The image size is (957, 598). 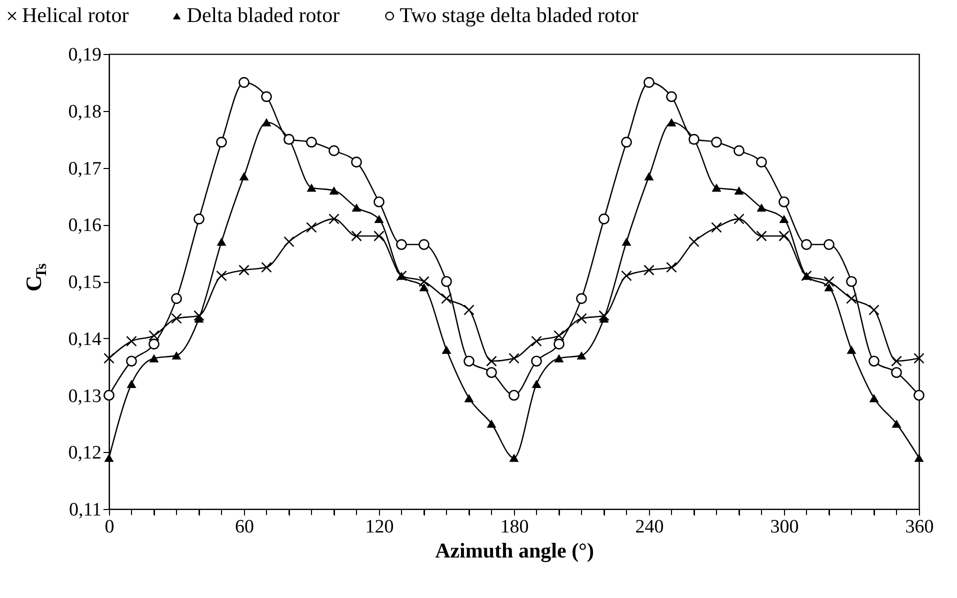 I want to click on y-tick-label: 0,12, so click(x=85, y=453).